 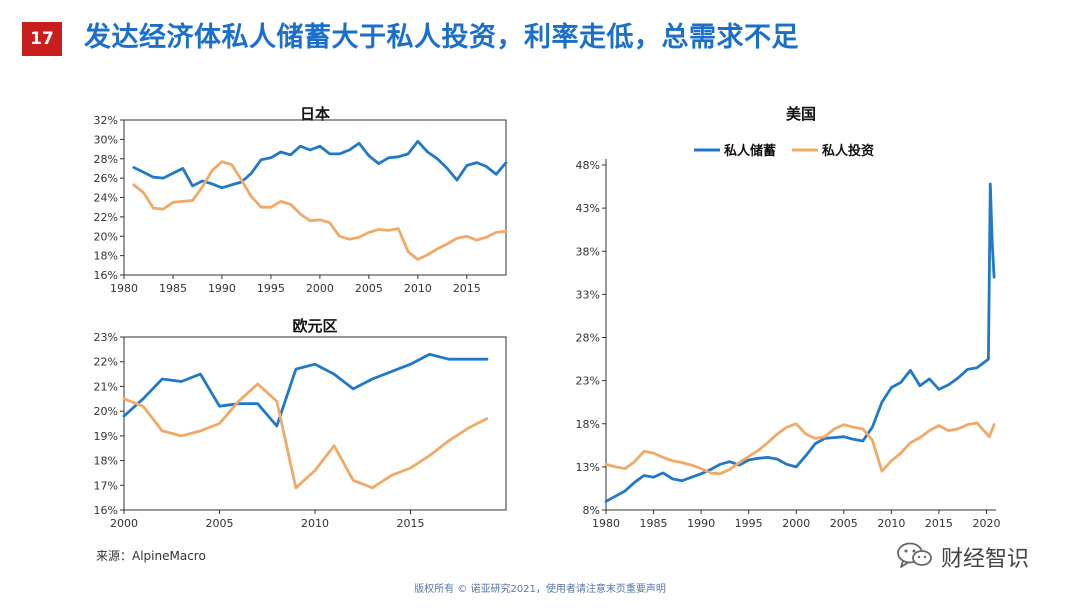 I want to click on y-tick-label: 32%, so click(x=106, y=120).